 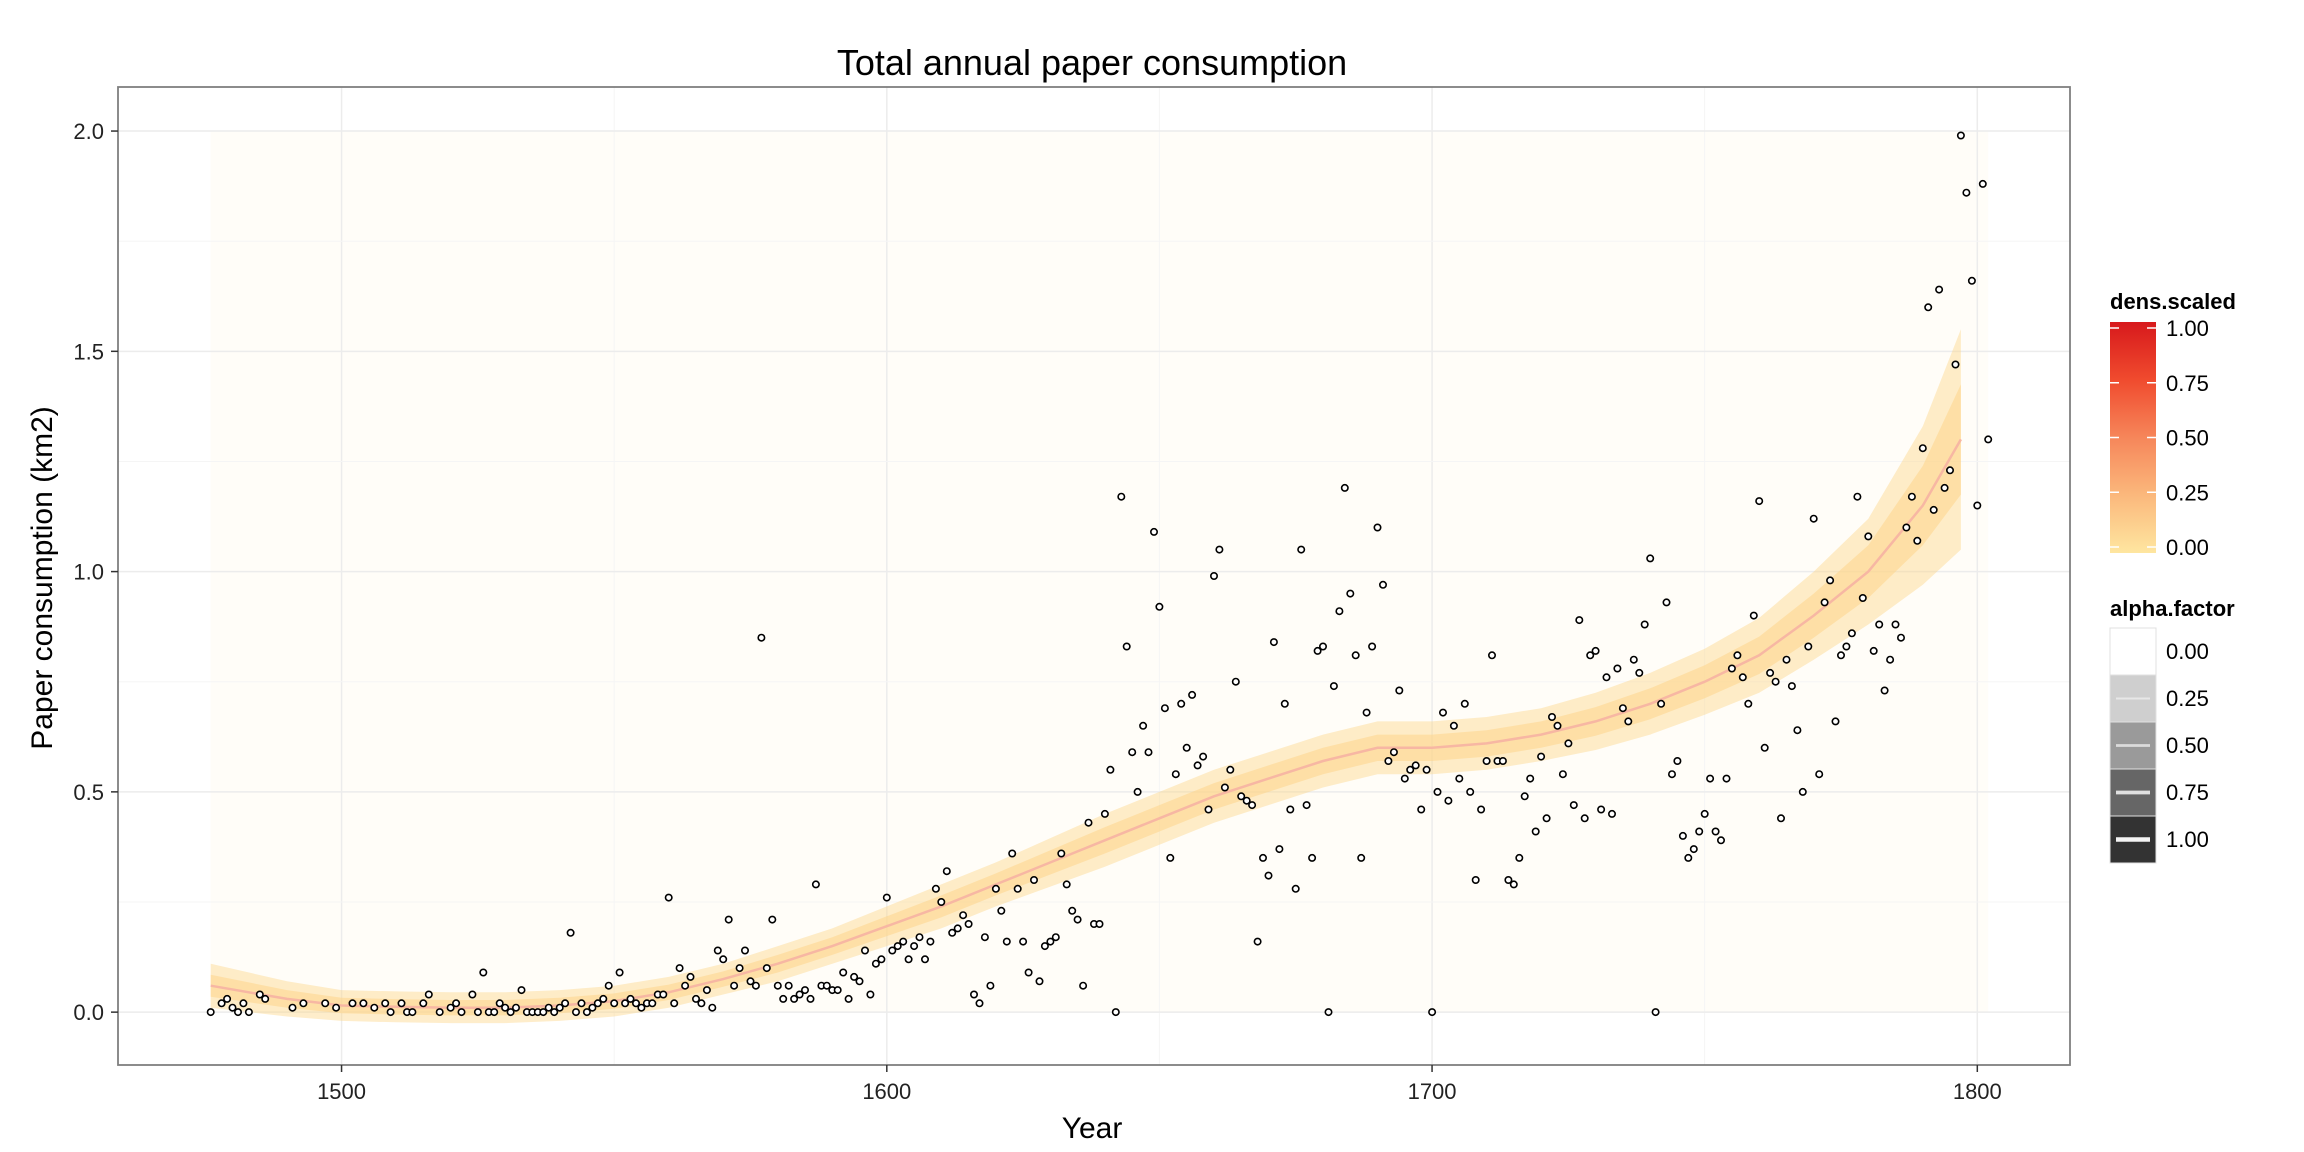 I want to click on legend-title-dens-scaled: dens.scaled, so click(x=2173, y=301).